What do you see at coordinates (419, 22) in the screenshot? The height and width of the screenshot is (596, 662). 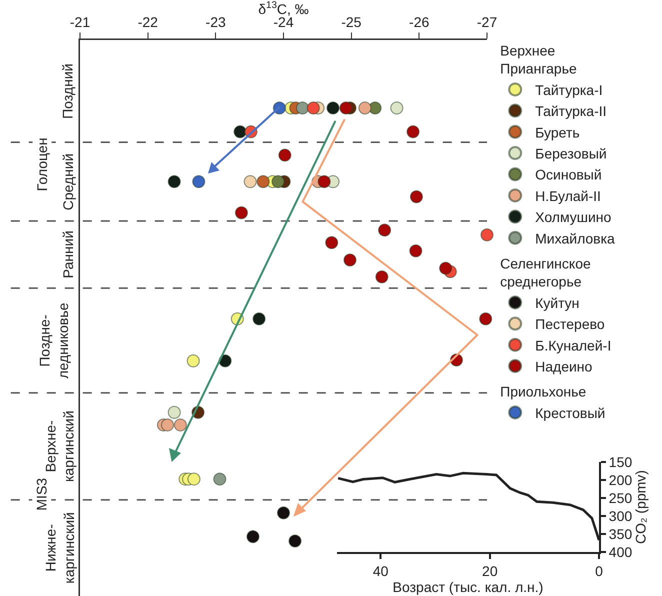 I see `x-tick-label: -26` at bounding box center [419, 22].